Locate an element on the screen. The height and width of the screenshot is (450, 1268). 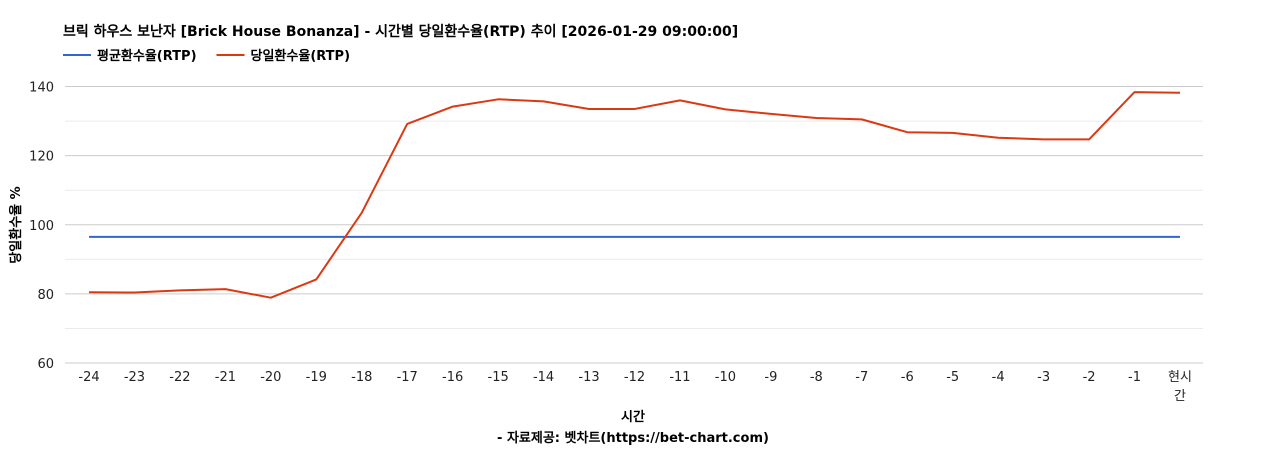
x-tick-label: -16 is located at coordinates (452, 377).